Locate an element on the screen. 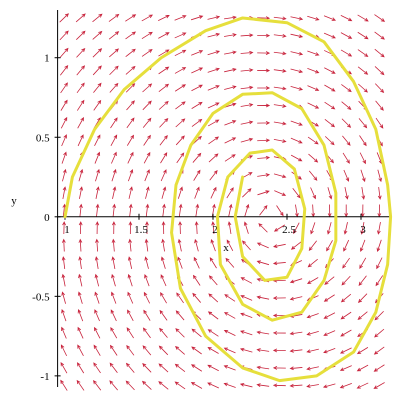  y-tick-label: -1 is located at coordinates (44, 377).